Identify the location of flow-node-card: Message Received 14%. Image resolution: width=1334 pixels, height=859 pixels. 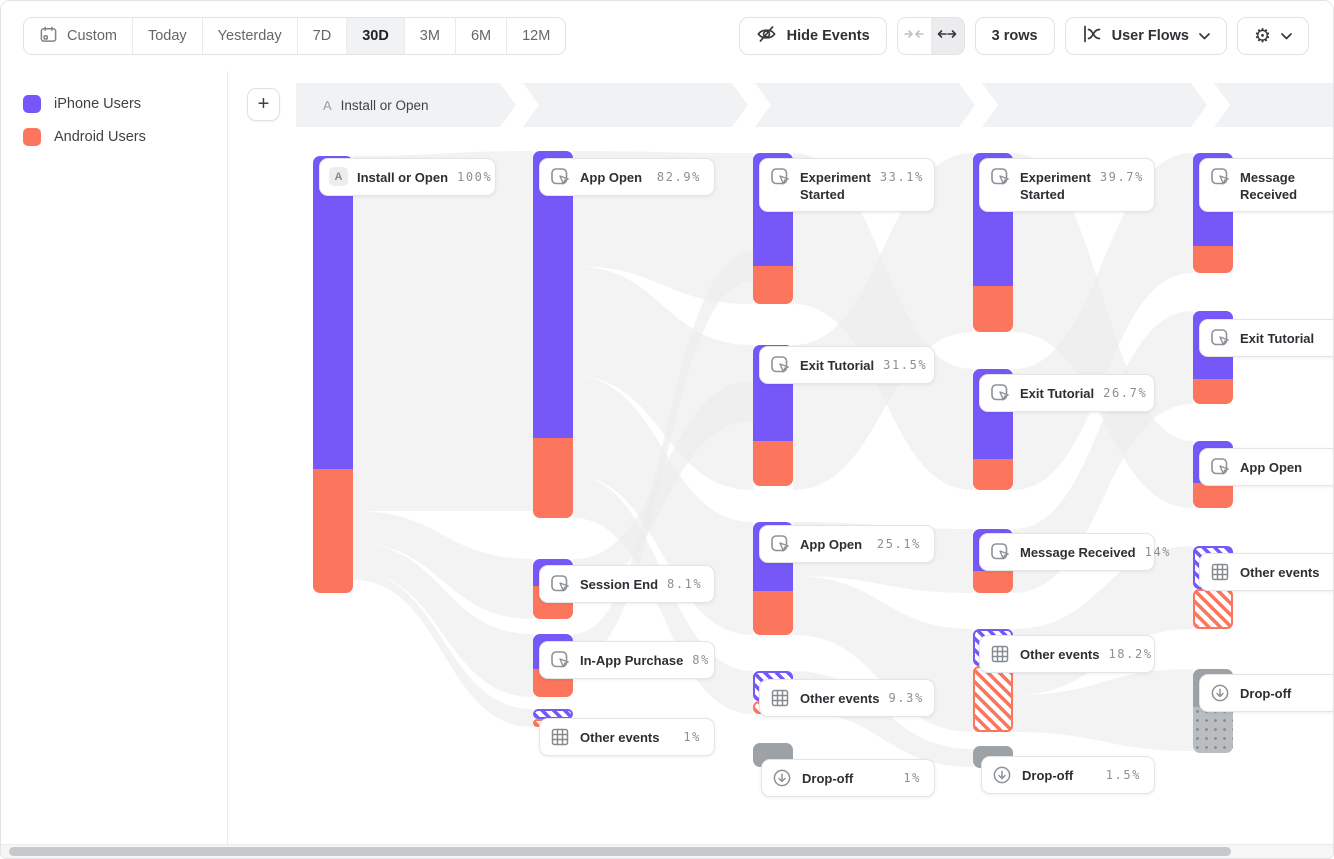
(1074, 552).